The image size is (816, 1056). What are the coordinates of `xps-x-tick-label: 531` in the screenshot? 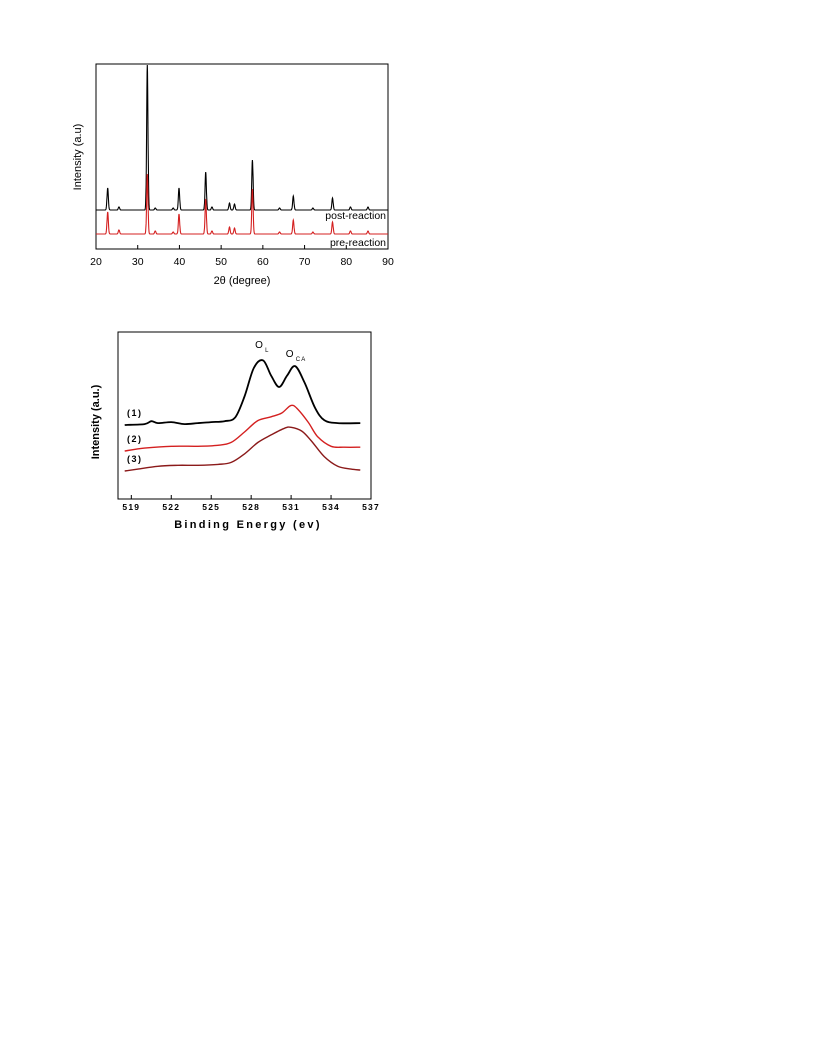 It's located at (291, 507).